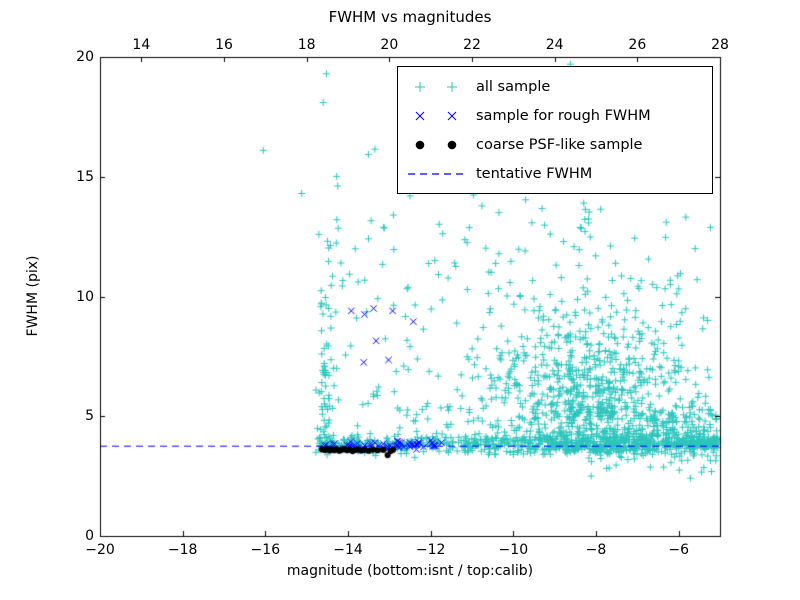 The height and width of the screenshot is (600, 800). I want to click on x-tick-label-bottom: −20, so click(100, 550).